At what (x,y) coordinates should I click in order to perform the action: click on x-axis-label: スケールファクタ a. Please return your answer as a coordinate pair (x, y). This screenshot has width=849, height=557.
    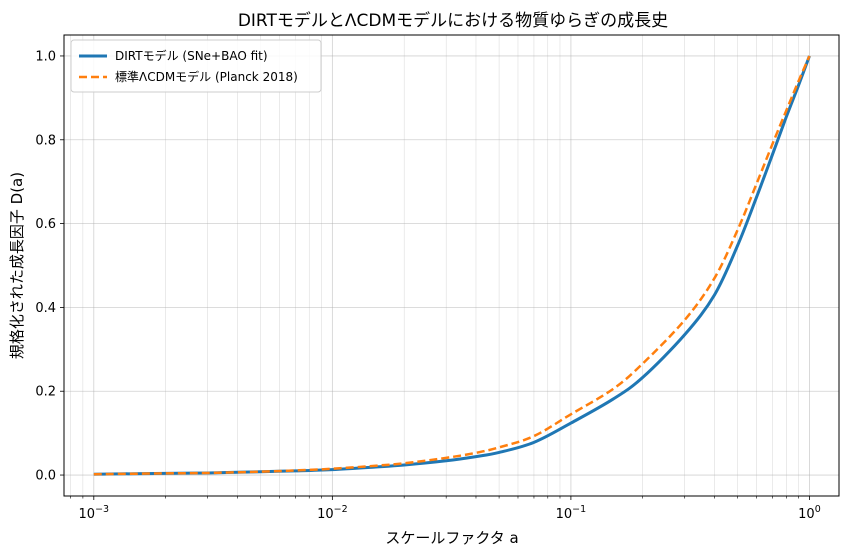
    Looking at the image, I should click on (451, 538).